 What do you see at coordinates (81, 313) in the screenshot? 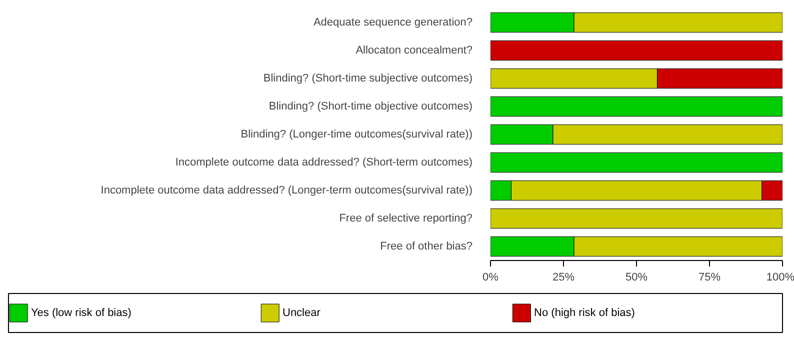
I see `legend-label: Yes (low risk of bias)` at bounding box center [81, 313].